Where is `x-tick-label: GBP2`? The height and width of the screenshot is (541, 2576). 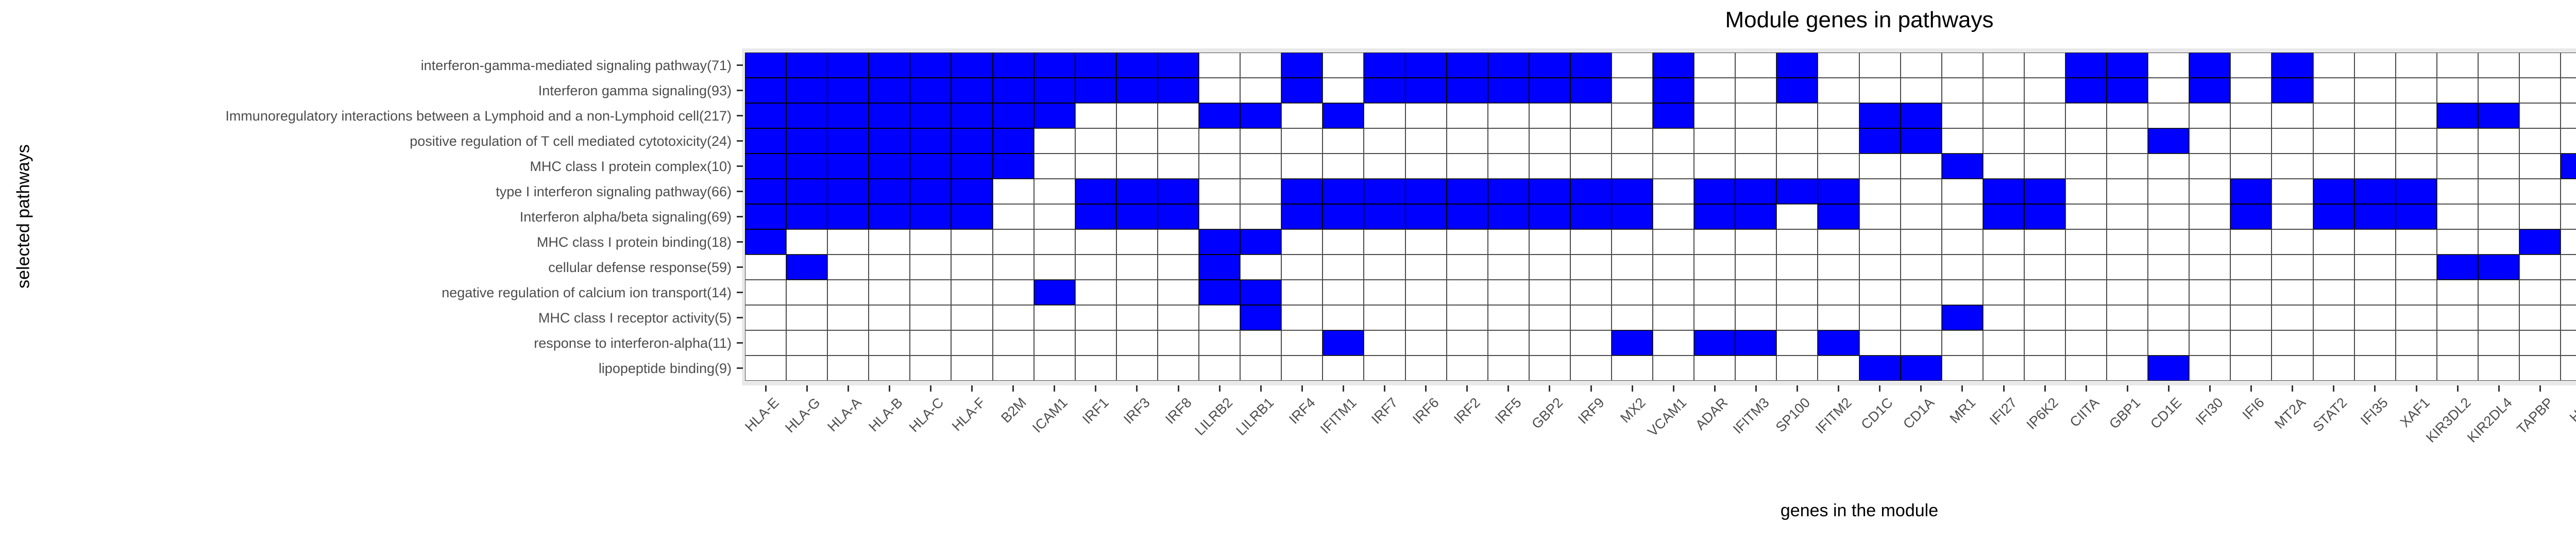
x-tick-label: GBP2 is located at coordinates (1547, 413).